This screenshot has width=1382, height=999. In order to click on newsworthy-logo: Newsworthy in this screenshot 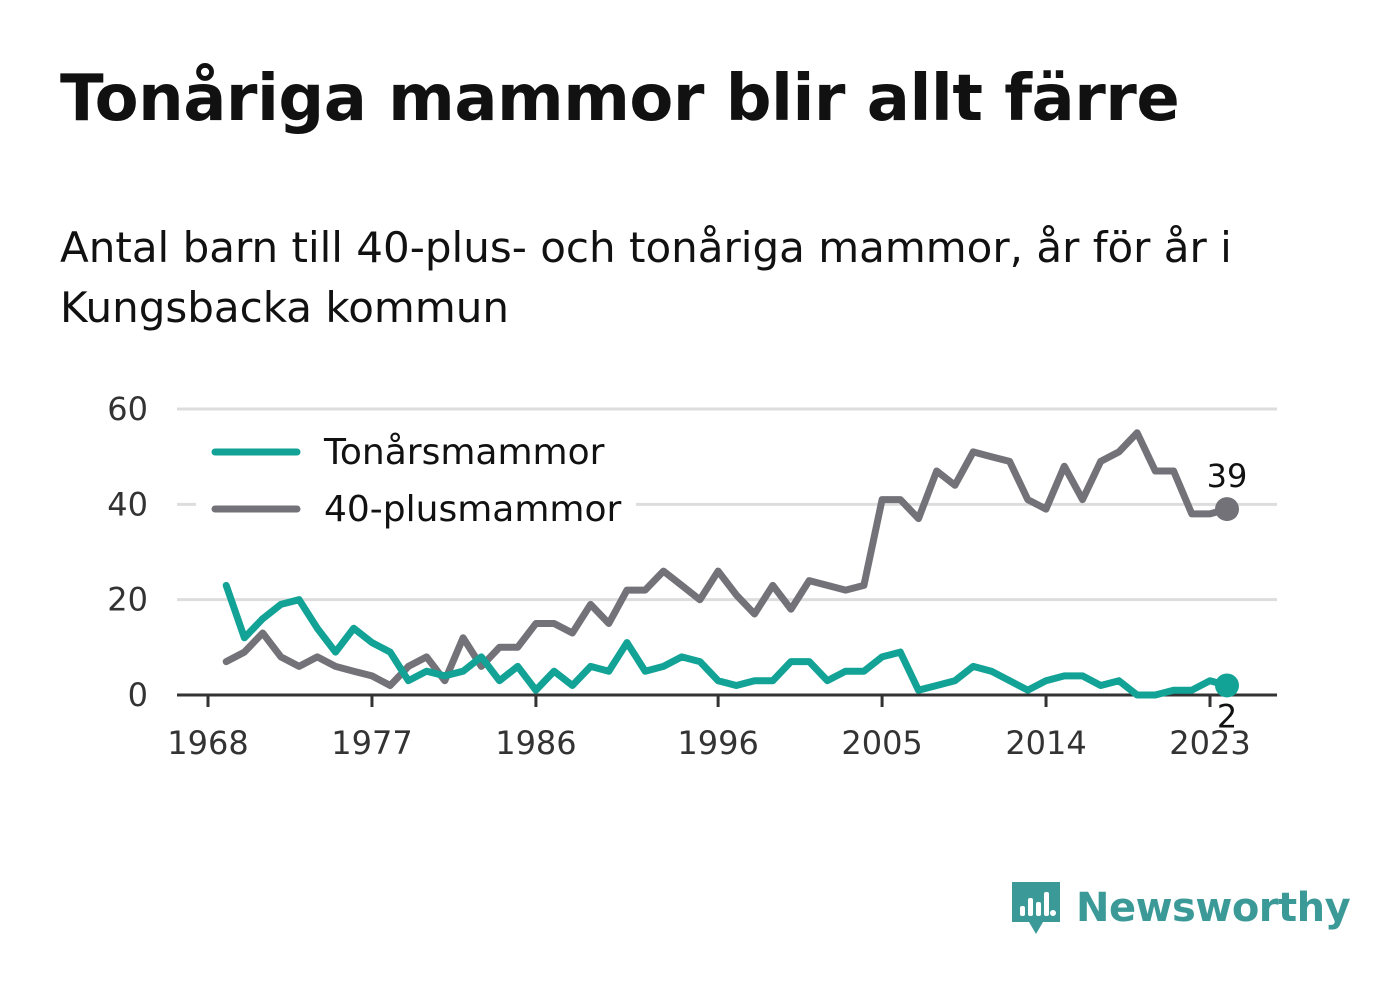, I will do `click(1180, 908)`.